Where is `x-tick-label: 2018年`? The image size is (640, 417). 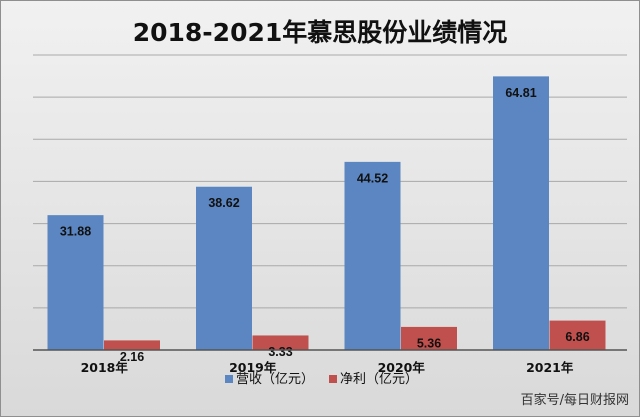
x-tick-label: 2018年 is located at coordinates (105, 367).